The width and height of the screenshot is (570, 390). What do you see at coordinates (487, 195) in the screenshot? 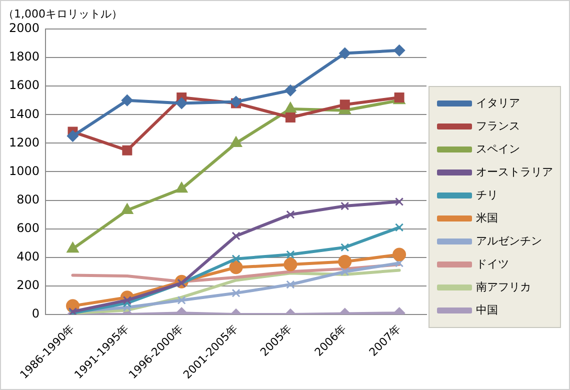
I see `legend-label: チリ` at bounding box center [487, 195].